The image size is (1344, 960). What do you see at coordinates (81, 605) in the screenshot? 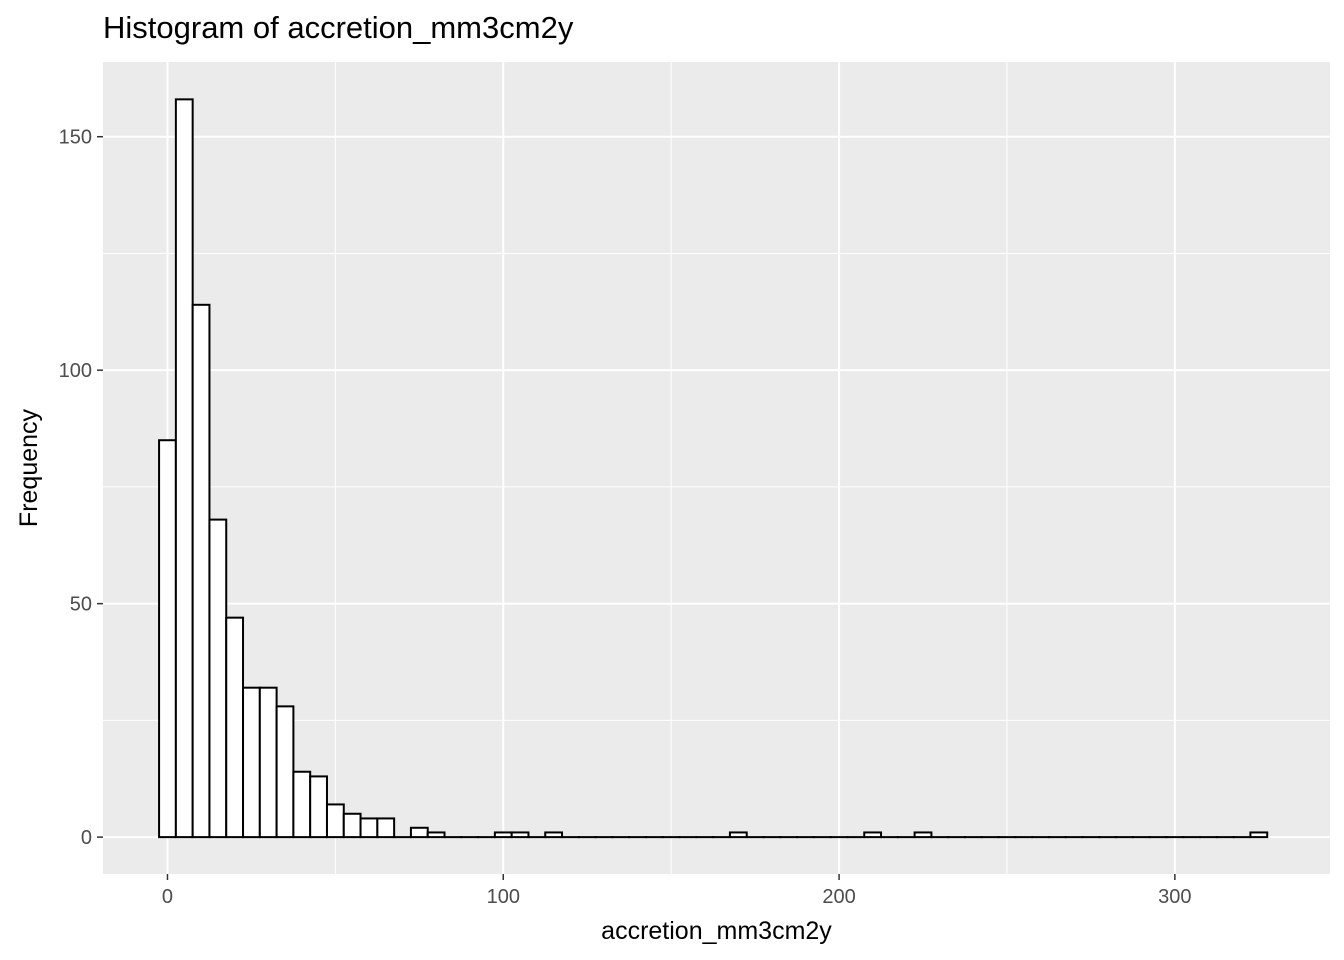
I see `y-tick-label: 50` at bounding box center [81, 605].